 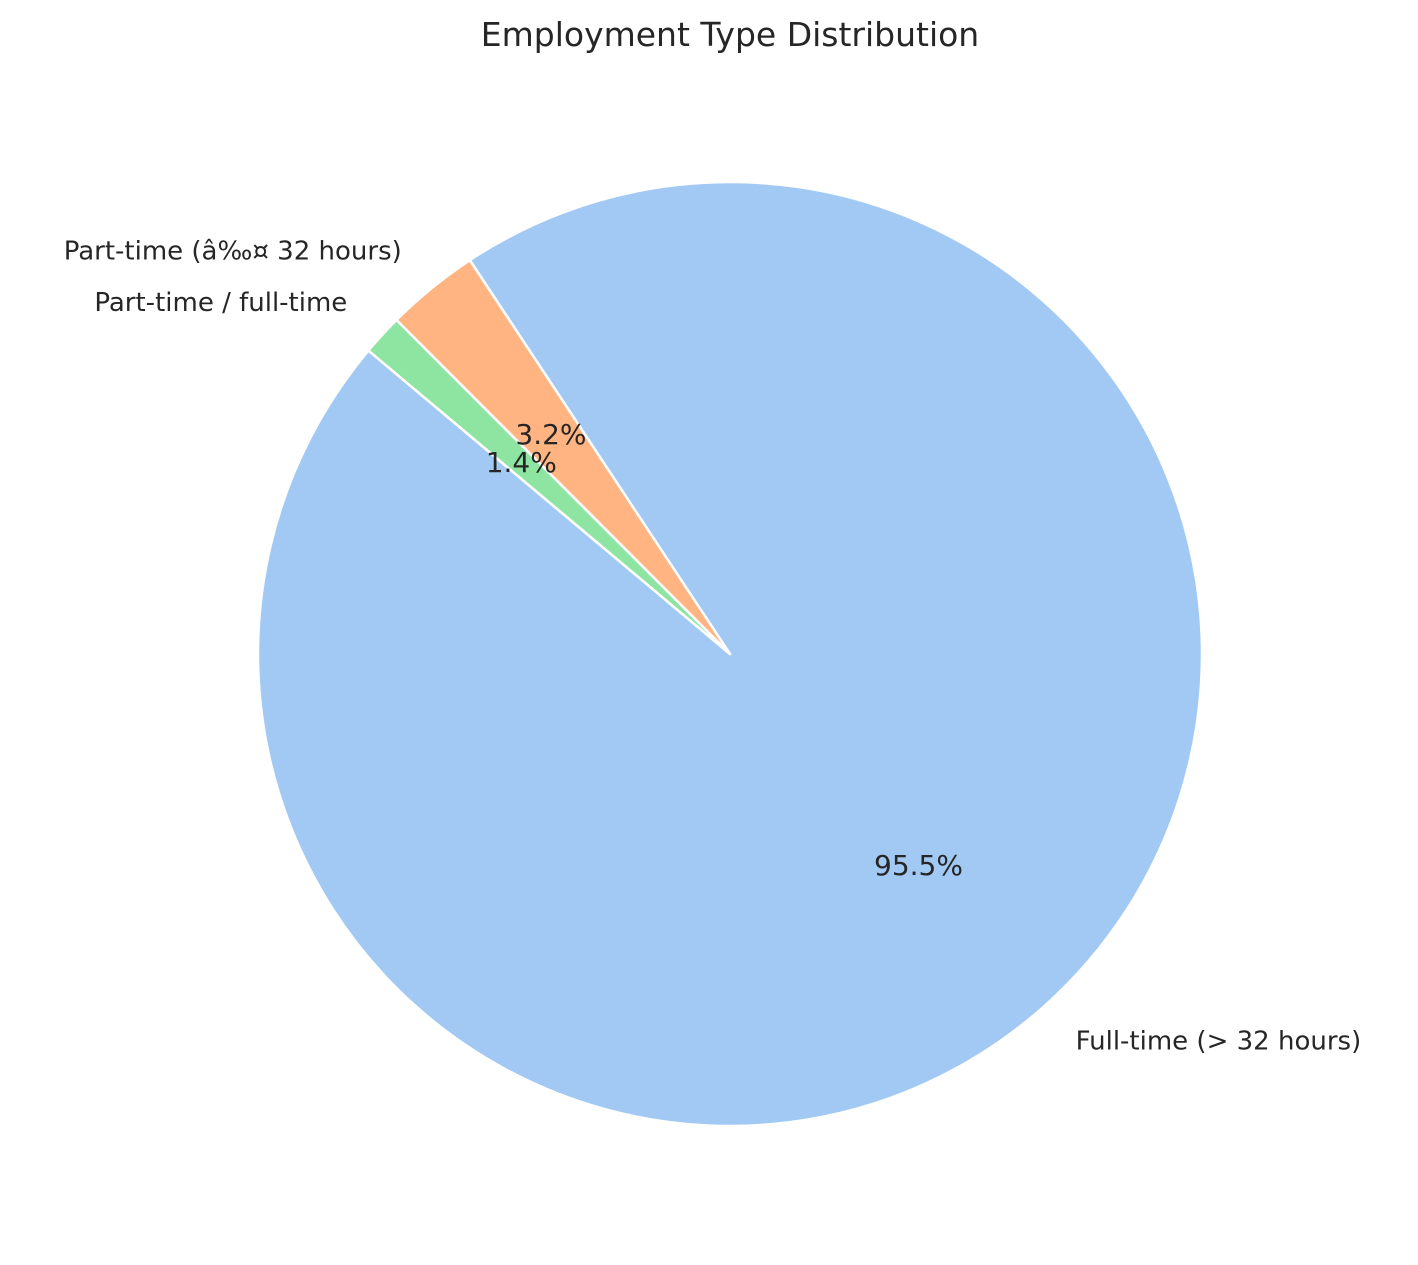 What do you see at coordinates (730, 34) in the screenshot?
I see `chart-title: Employment Type Distribution` at bounding box center [730, 34].